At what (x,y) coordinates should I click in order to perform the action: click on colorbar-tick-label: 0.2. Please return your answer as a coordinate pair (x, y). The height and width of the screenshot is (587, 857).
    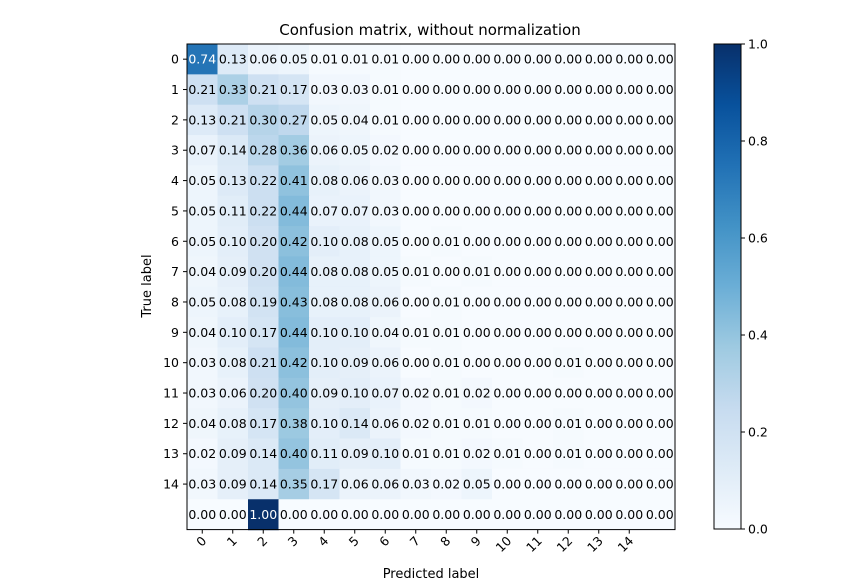
    Looking at the image, I should click on (758, 432).